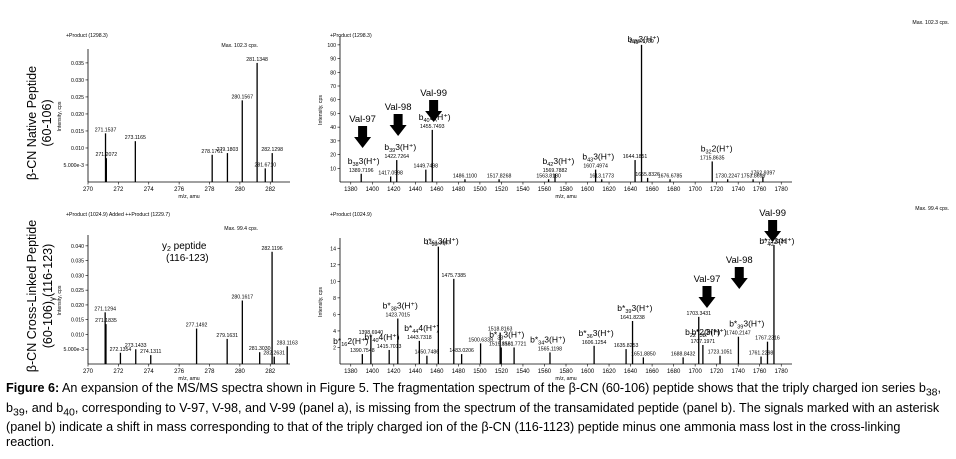 This screenshot has width=956, height=459. I want to click on caption-sub3: 40, so click(69, 412).